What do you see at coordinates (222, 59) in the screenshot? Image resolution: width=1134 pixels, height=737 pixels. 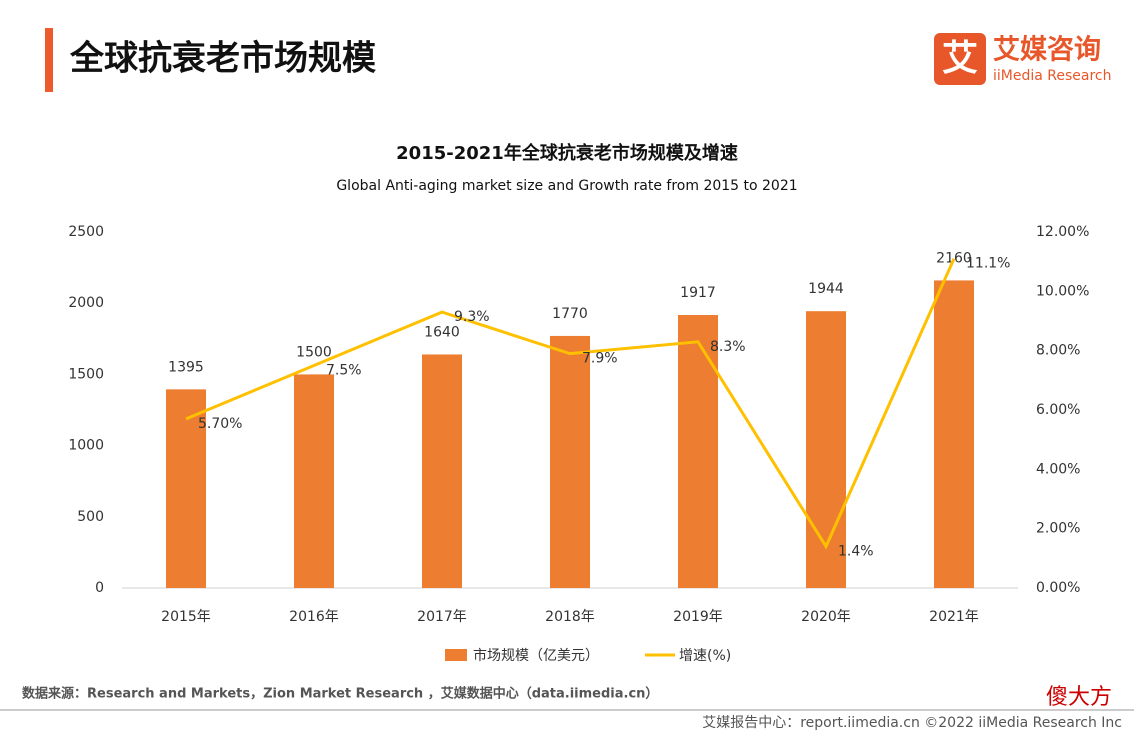 I see `page-title: 全球抗衰老市场规模` at bounding box center [222, 59].